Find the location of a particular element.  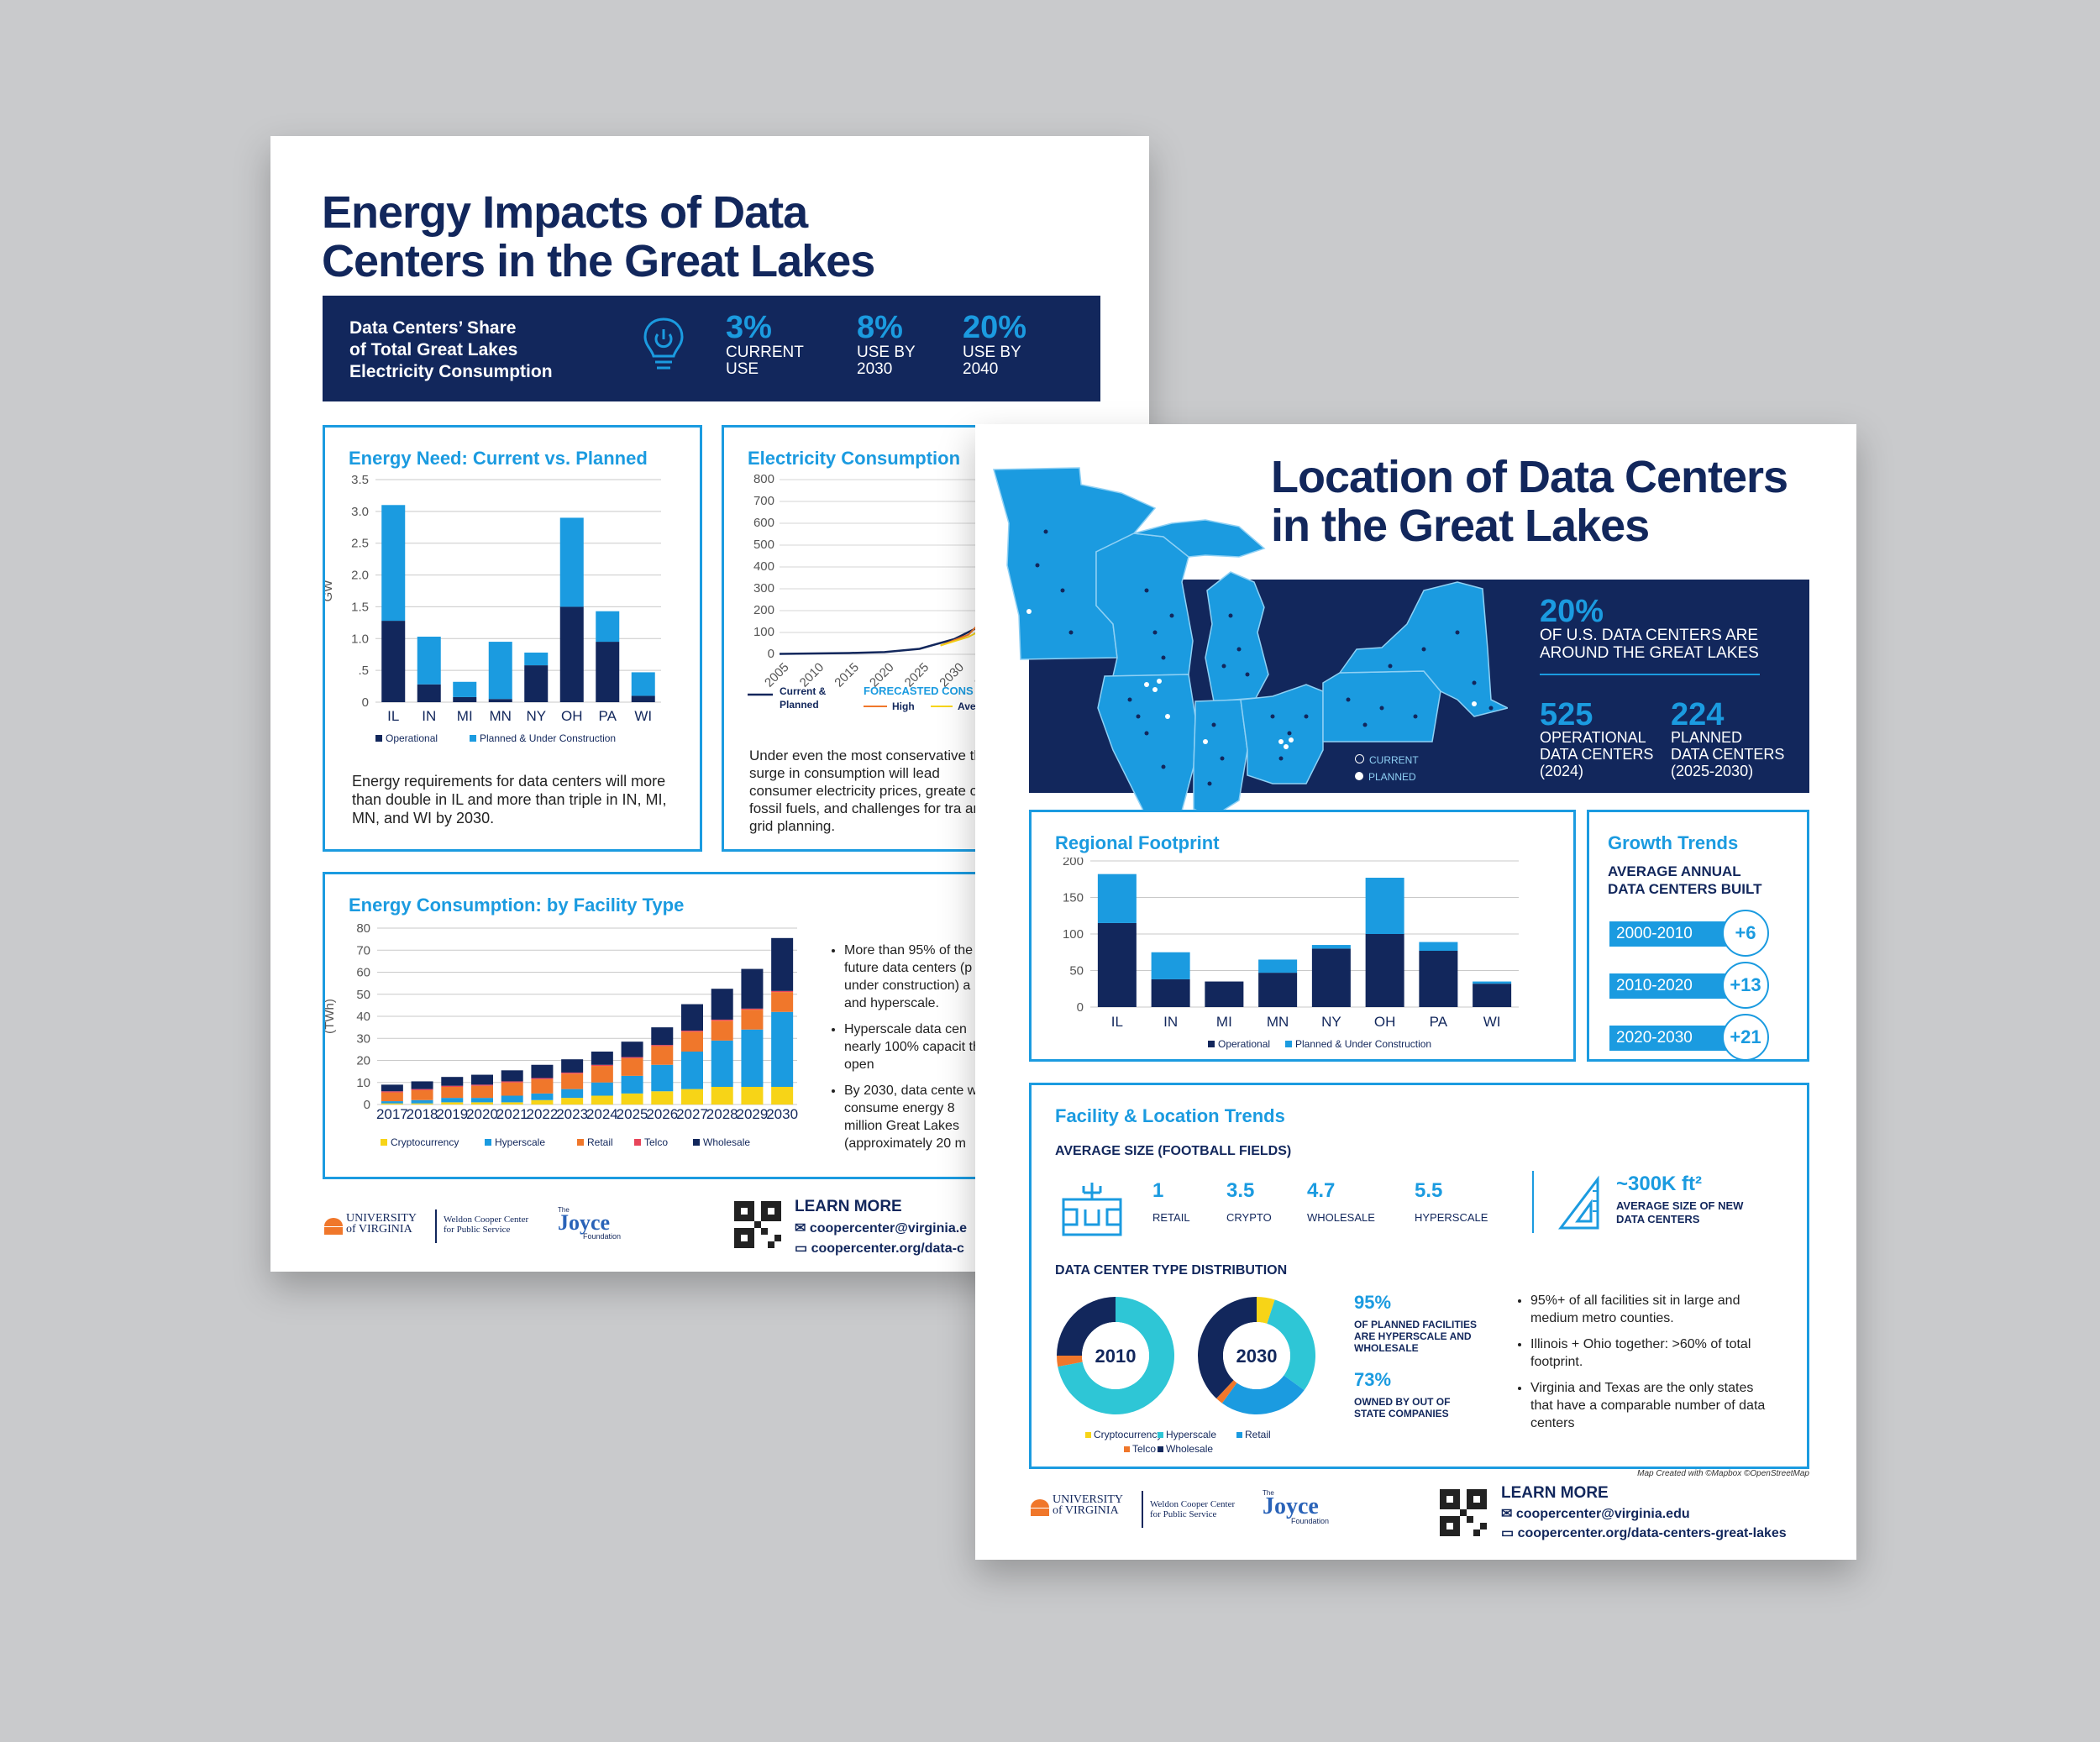

legend-label: Telco is located at coordinates (1144, 1449).